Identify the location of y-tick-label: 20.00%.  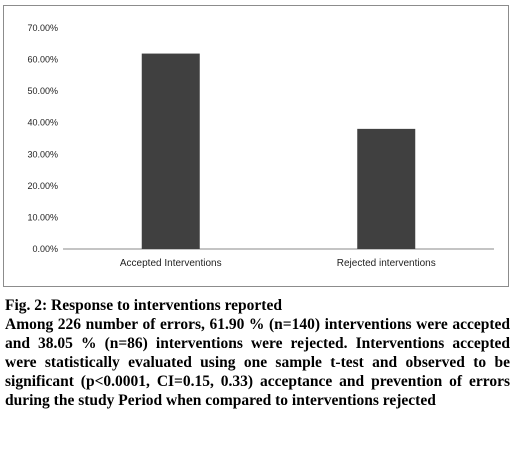
(42, 186).